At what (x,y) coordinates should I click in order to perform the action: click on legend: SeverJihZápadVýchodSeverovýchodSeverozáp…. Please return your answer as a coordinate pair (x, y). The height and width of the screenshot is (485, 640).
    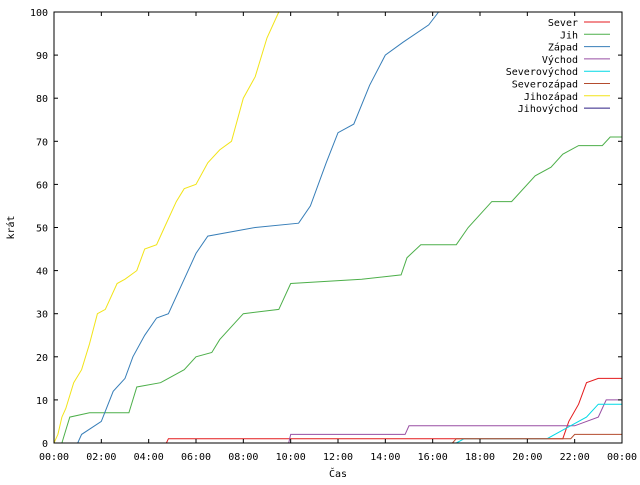
    Looking at the image, I should click on (558, 66).